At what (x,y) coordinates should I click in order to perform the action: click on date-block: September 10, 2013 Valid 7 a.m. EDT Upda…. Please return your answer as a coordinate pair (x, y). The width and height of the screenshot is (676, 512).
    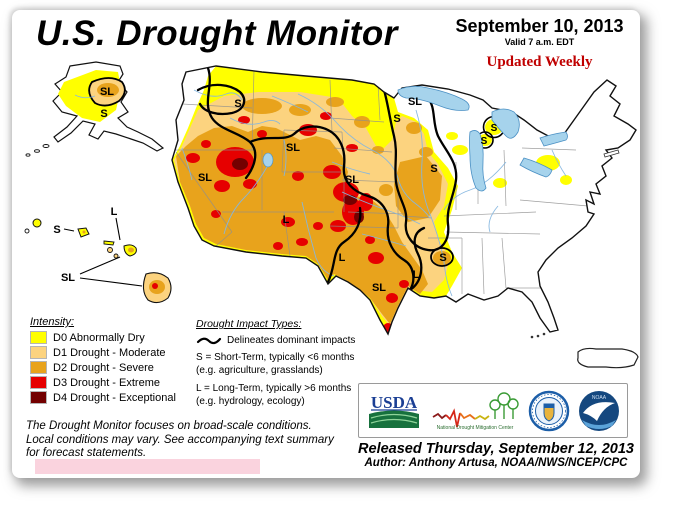
    Looking at the image, I should click on (539, 43).